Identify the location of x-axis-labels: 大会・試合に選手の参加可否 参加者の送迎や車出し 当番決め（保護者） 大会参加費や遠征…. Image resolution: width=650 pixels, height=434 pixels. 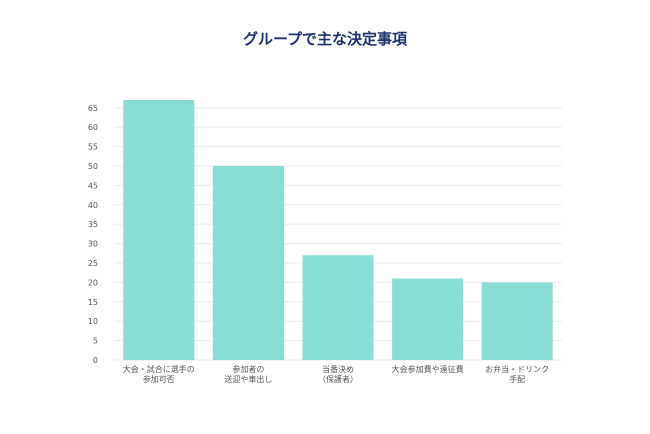
(336, 374).